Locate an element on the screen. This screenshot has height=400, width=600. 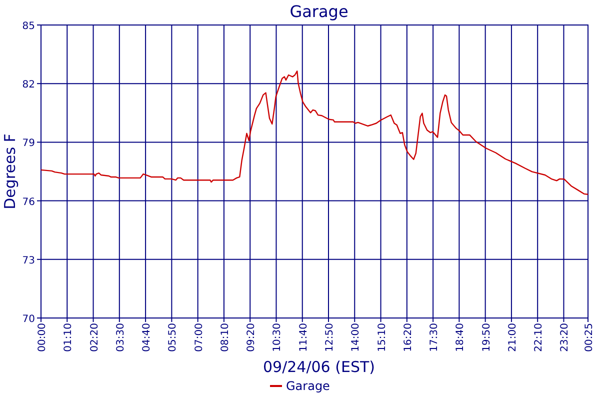
x-tick-label: 21:00 is located at coordinates (512, 337).